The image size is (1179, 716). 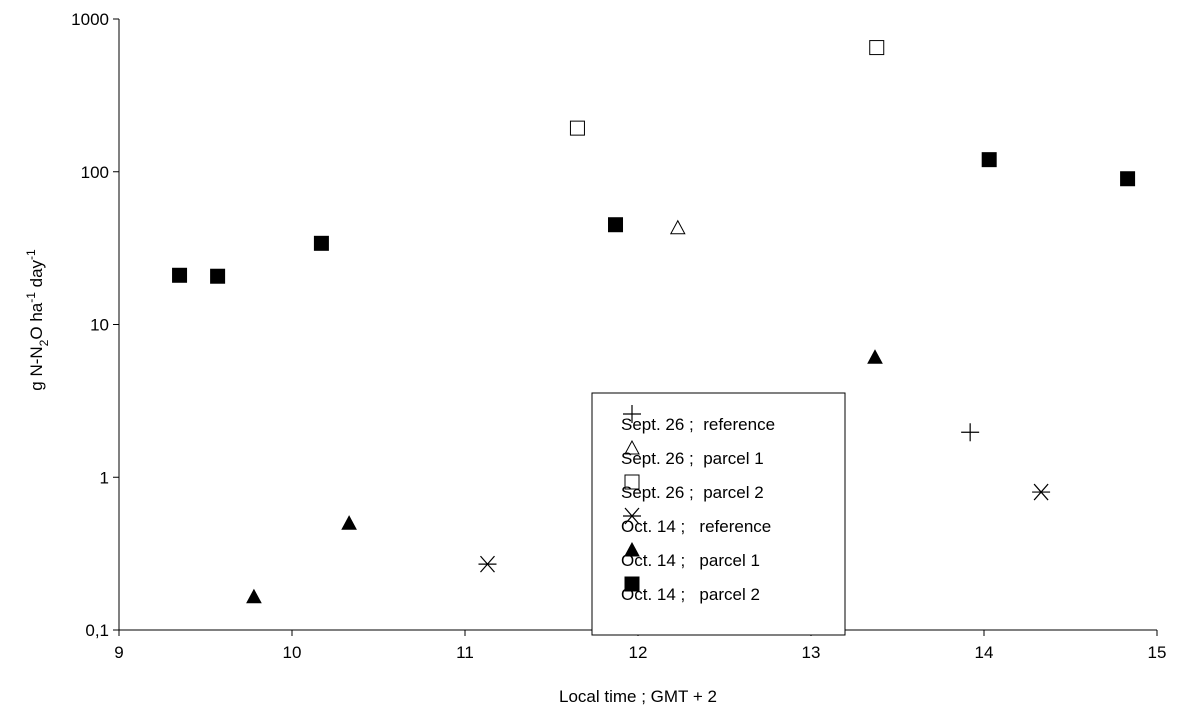 What do you see at coordinates (37, 320) in the screenshot?
I see `y-axis-title: g N-N2O ha-1 day-1` at bounding box center [37, 320].